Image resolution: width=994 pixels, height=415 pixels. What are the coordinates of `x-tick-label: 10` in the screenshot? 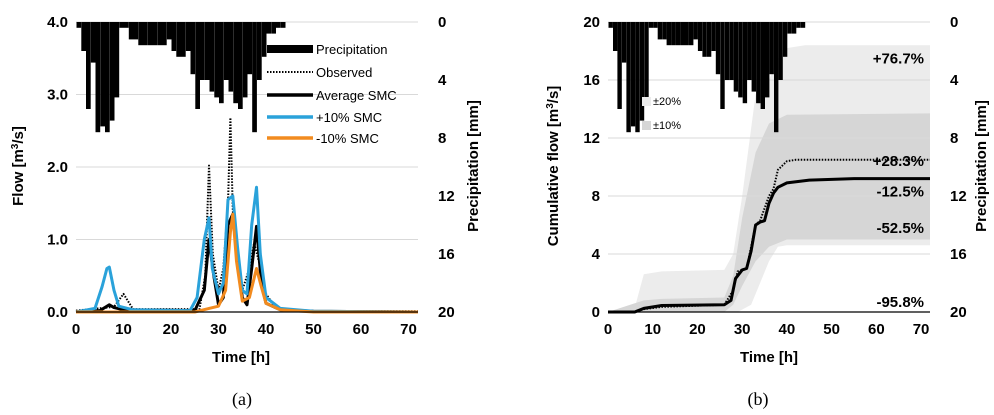 It's located at (123, 329).